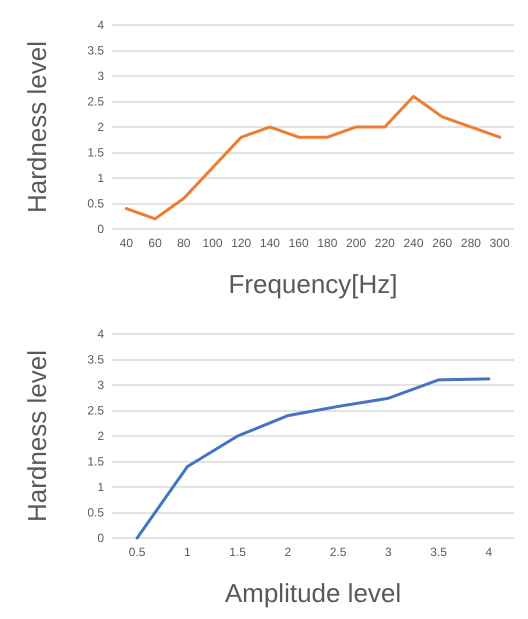  Describe the element at coordinates (313, 284) in the screenshot. I see `x-axis-title: Frequency[Hz]` at that location.